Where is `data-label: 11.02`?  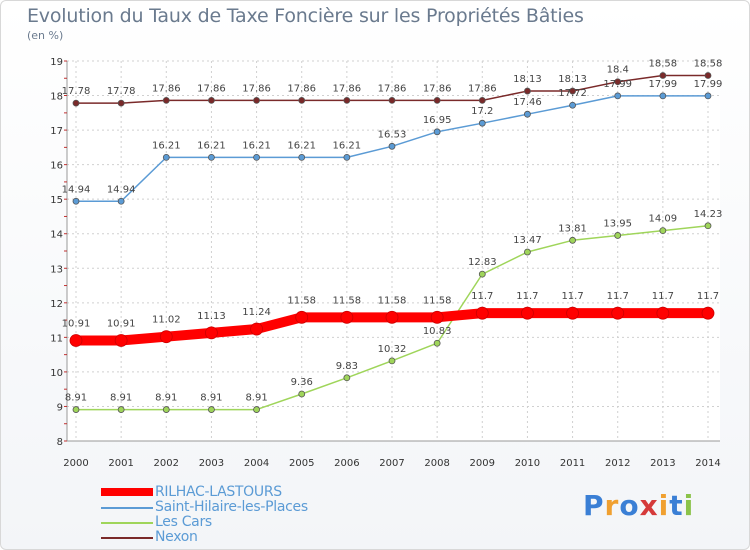 data-label: 11.02 is located at coordinates (166, 320).